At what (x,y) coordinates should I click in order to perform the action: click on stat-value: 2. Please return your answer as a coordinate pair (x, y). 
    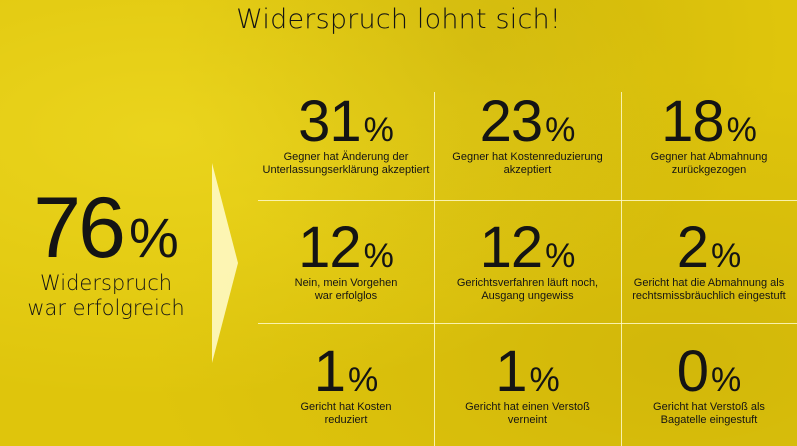
    Looking at the image, I should click on (692, 247).